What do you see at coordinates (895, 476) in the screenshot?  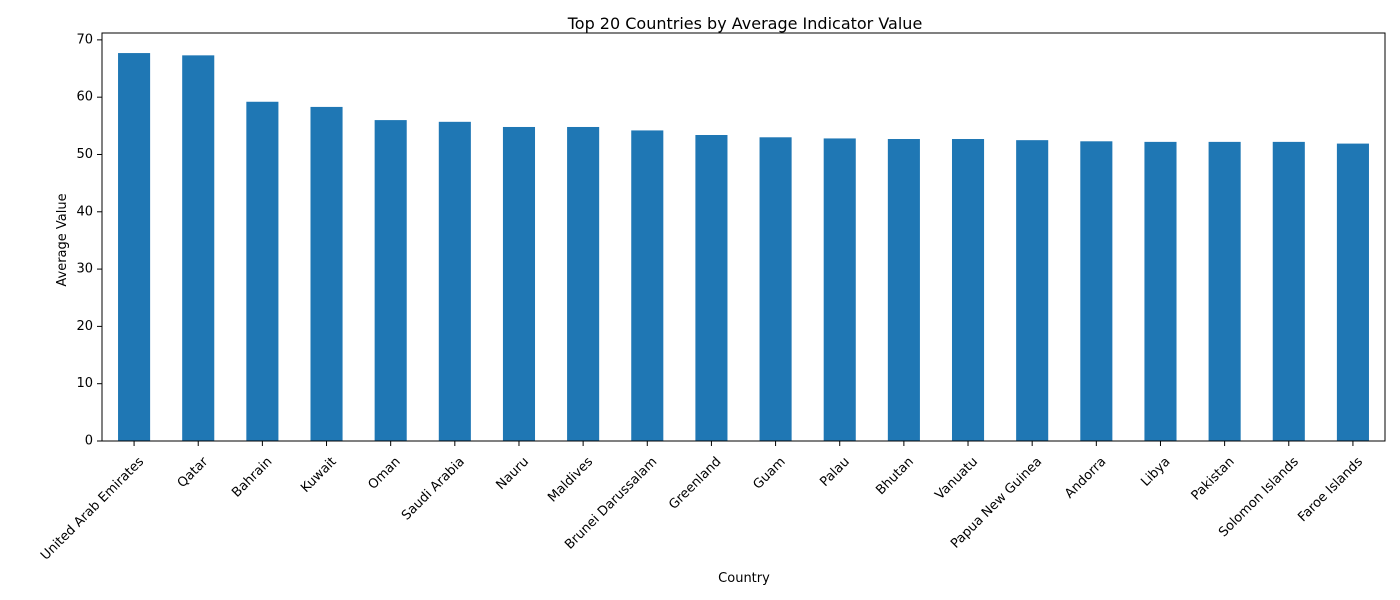 I see `x-tick-label: Bhutan` at bounding box center [895, 476].